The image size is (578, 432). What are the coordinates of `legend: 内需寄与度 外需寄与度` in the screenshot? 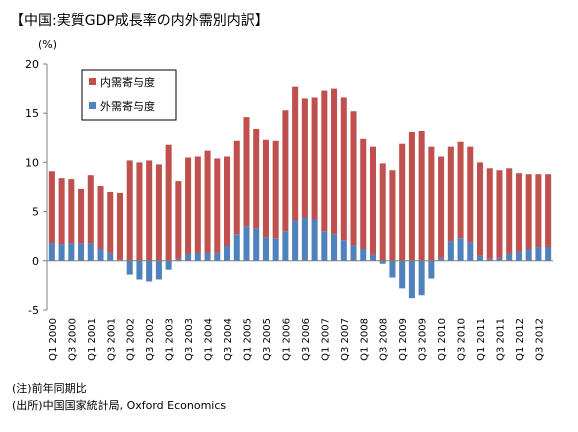 It's located at (129, 95).